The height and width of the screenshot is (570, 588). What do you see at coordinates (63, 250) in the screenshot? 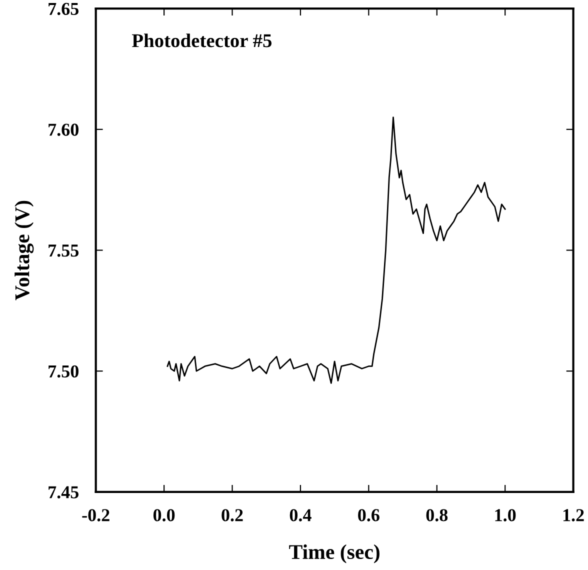
I see `y-tick-label: 7.55` at bounding box center [63, 250].